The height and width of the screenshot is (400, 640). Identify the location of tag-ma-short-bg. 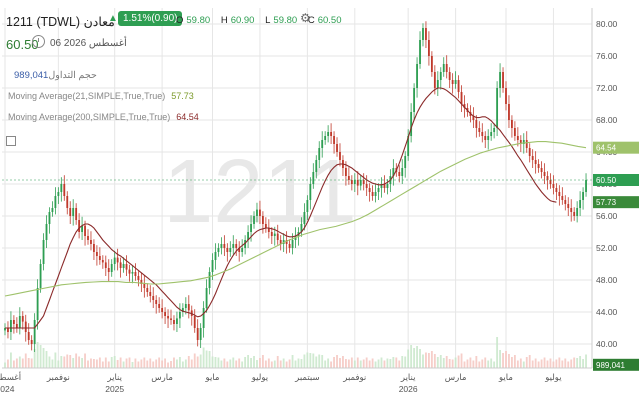
(616, 202).